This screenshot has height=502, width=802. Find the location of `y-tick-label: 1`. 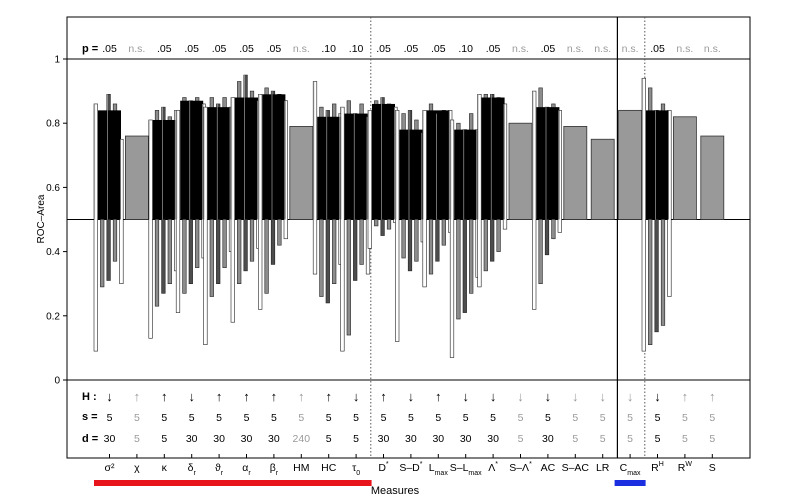

y-tick-label: 1 is located at coordinates (57, 60).